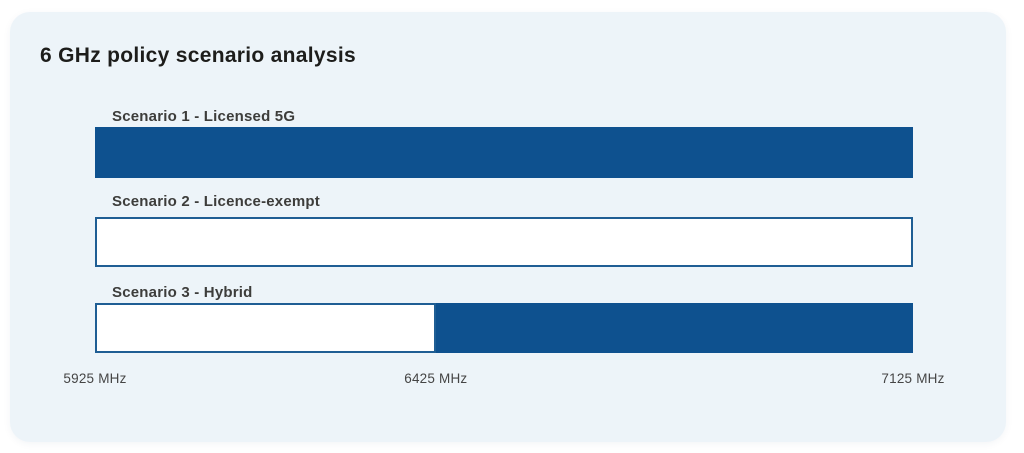 The image size is (1024, 453). Describe the element at coordinates (95, 378) in the screenshot. I see `axis-tick-label: 5925 MHz` at that location.